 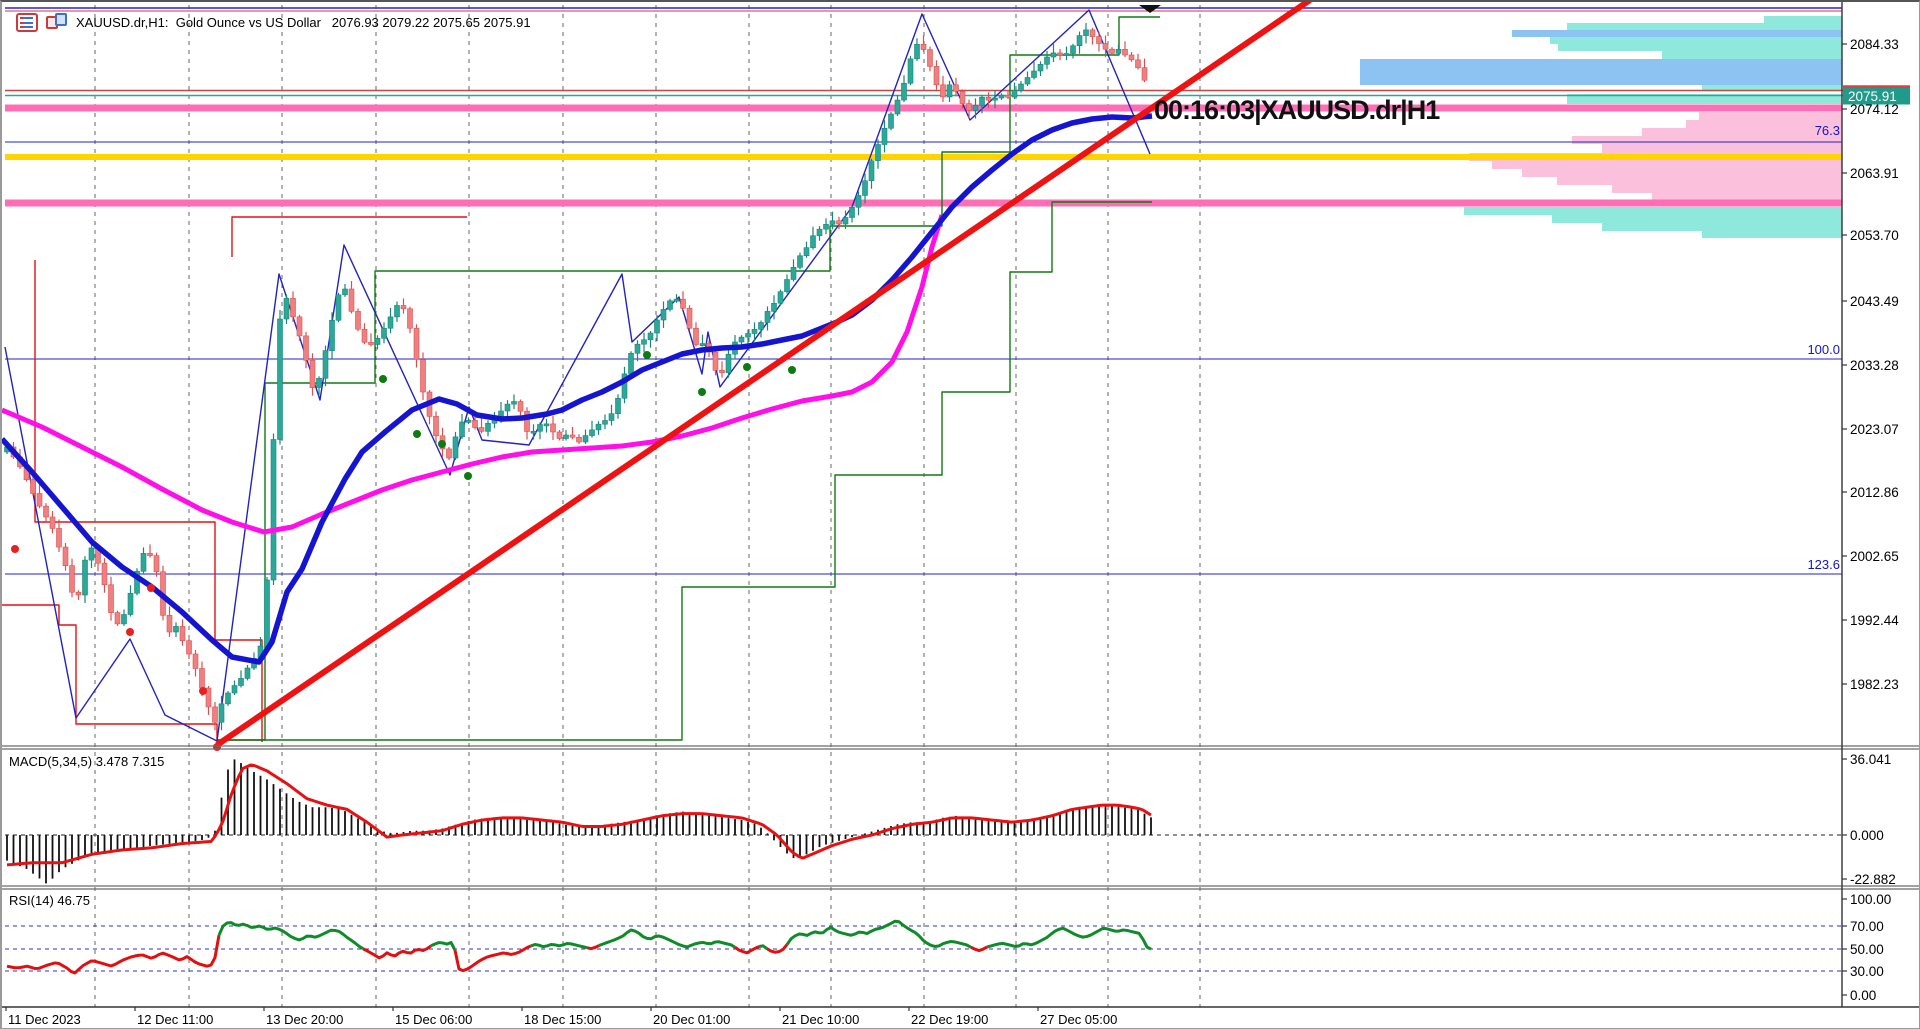 I want to click on svg-text: 1992.44, so click(x=1874, y=620).